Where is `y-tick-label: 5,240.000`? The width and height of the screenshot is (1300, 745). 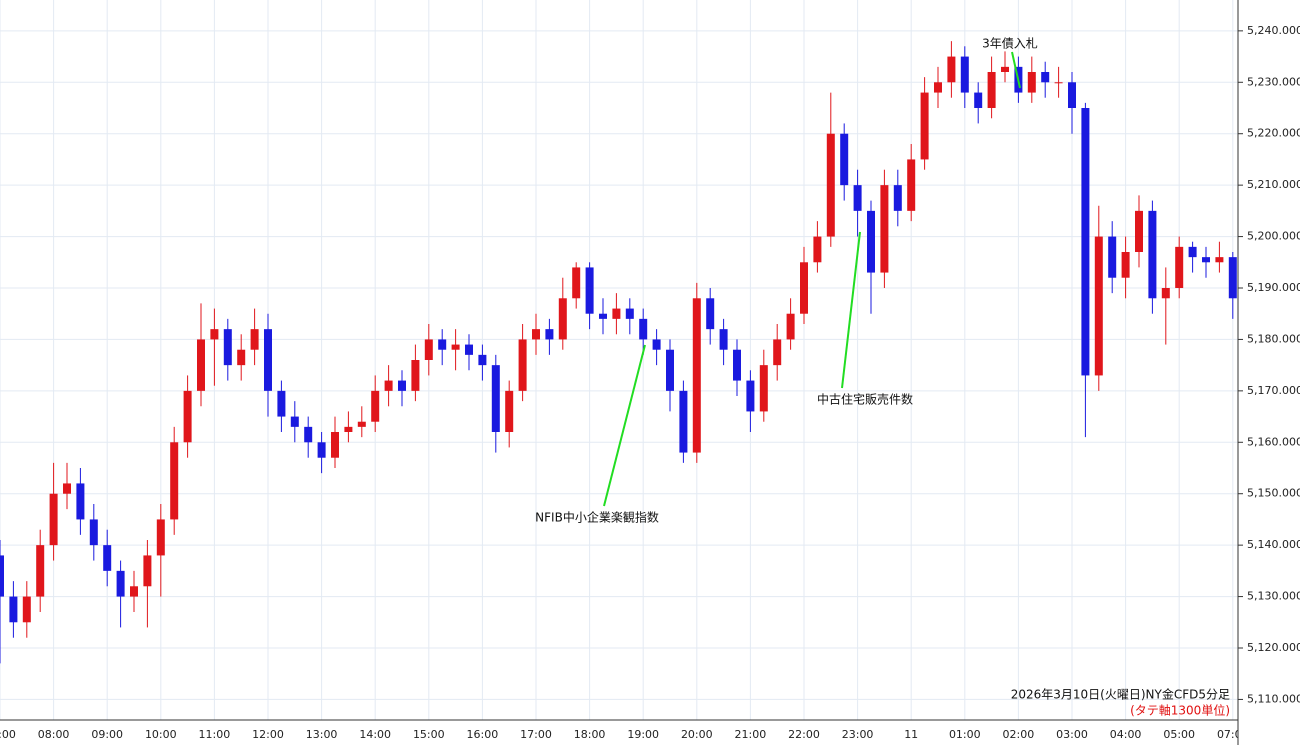 y-tick-label: 5,240.000 is located at coordinates (1273, 30).